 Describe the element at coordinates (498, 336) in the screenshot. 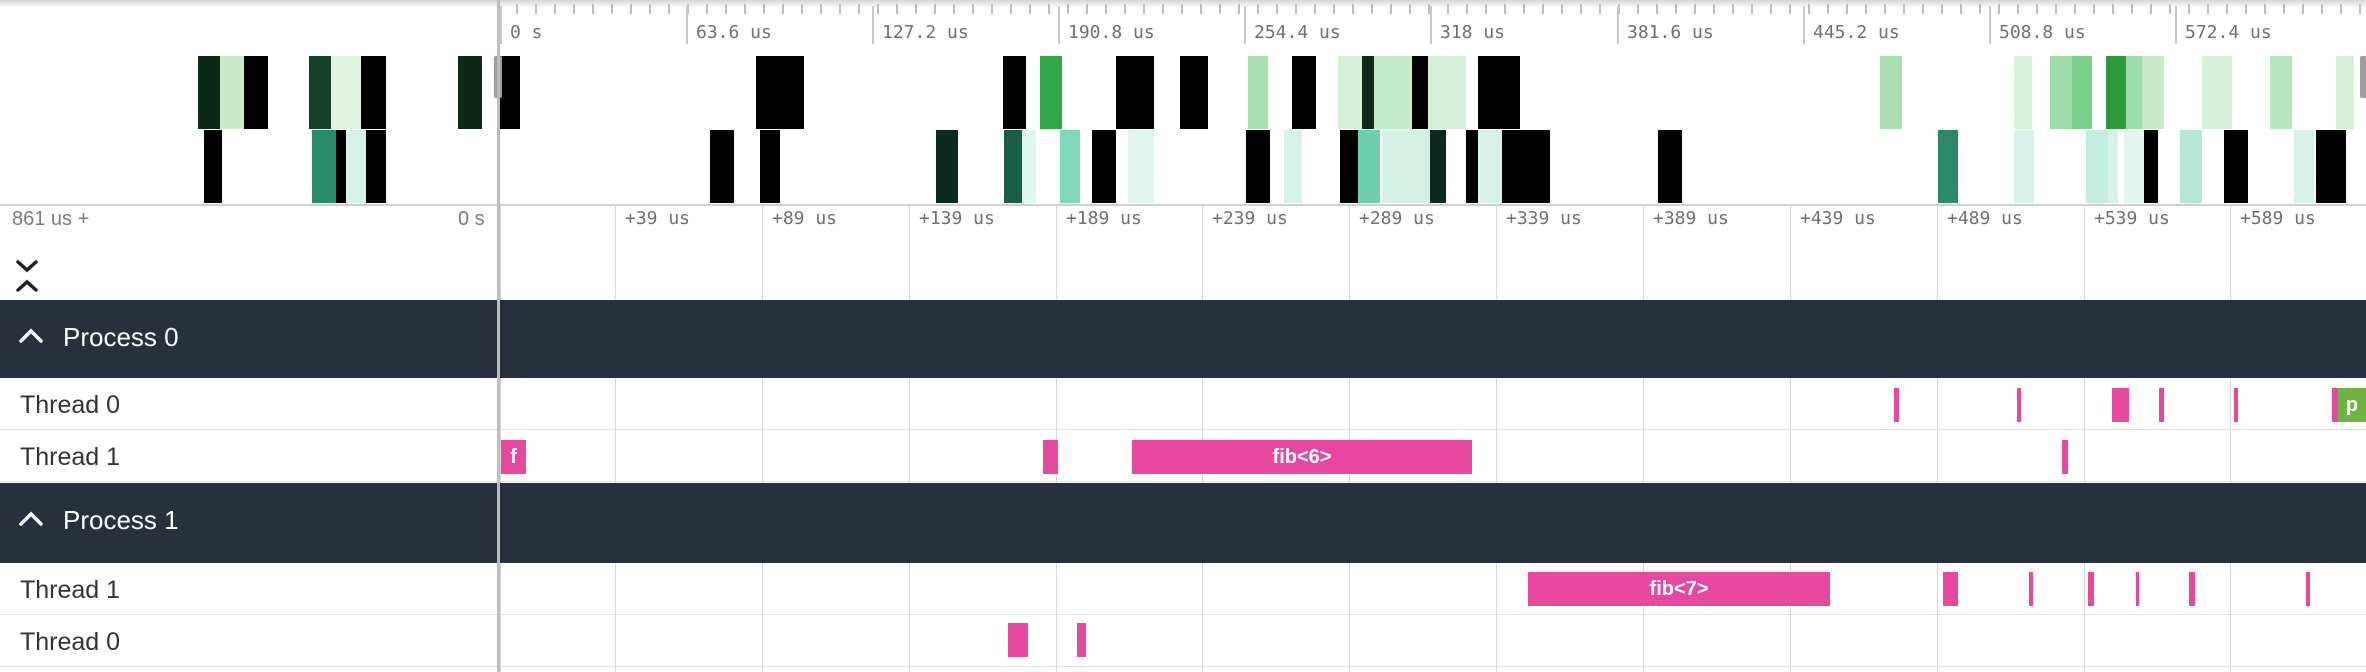

I see `track-label-divider` at that location.